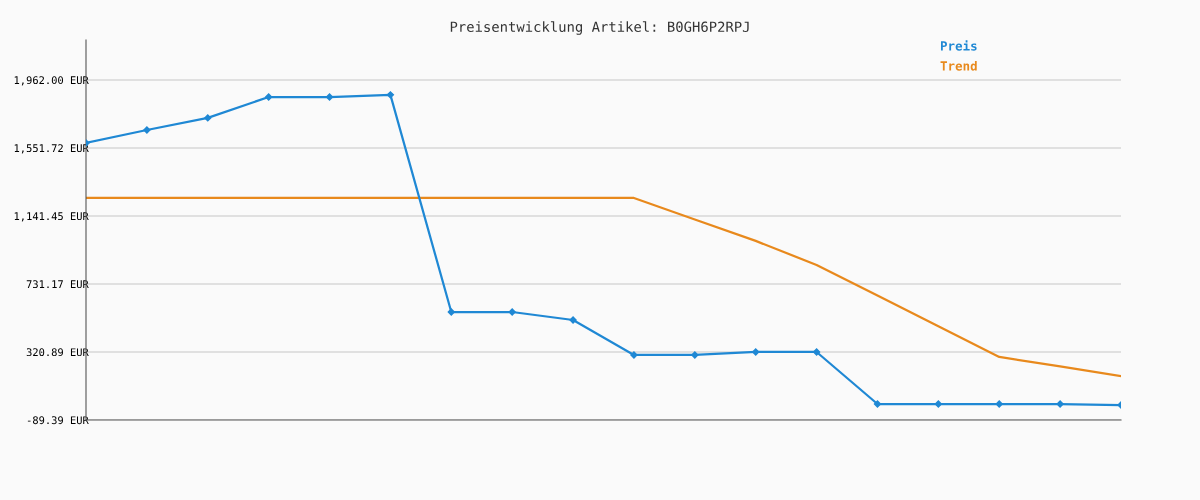 This screenshot has height=500, width=1200. Describe the element at coordinates (599, 28) in the screenshot. I see `chart-title: Preisentwicklung Artikel: B0GH6P2RPJ` at that location.